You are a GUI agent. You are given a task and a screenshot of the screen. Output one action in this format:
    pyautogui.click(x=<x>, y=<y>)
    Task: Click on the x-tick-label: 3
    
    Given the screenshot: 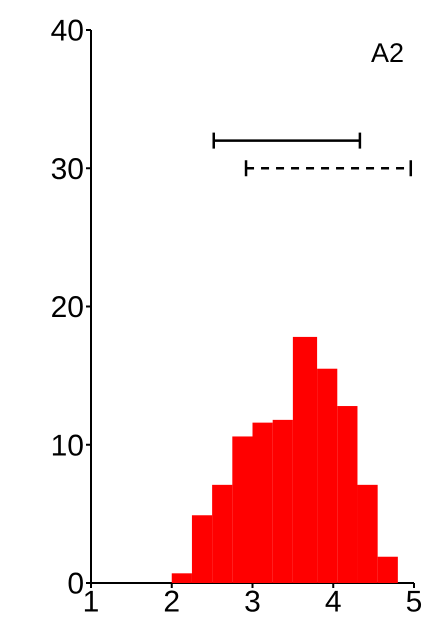 What is the action you would take?
    pyautogui.click(x=252, y=601)
    